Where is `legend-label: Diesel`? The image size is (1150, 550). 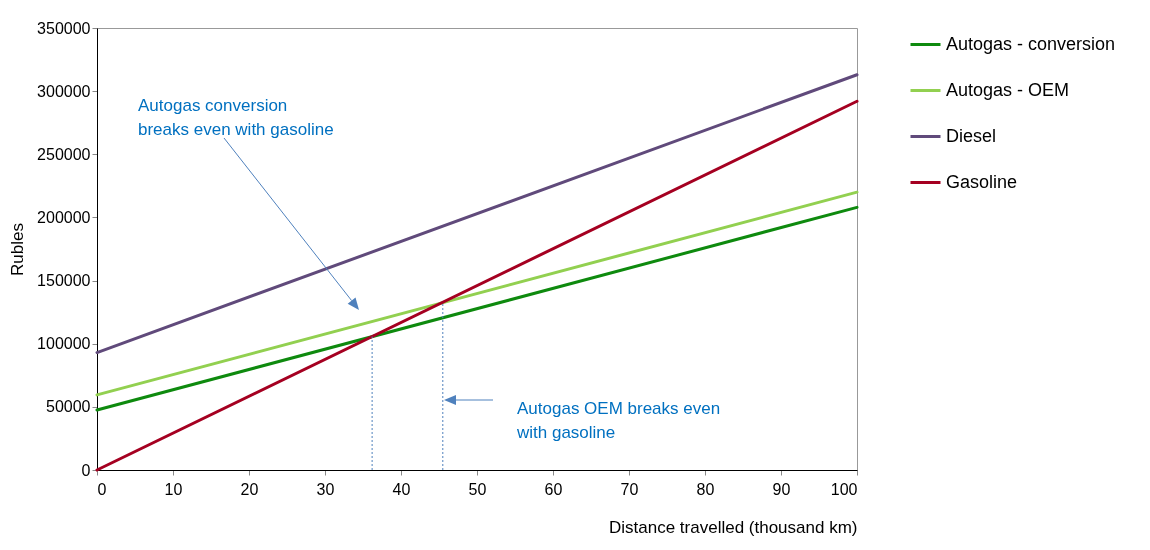 legend-label: Diesel is located at coordinates (971, 135).